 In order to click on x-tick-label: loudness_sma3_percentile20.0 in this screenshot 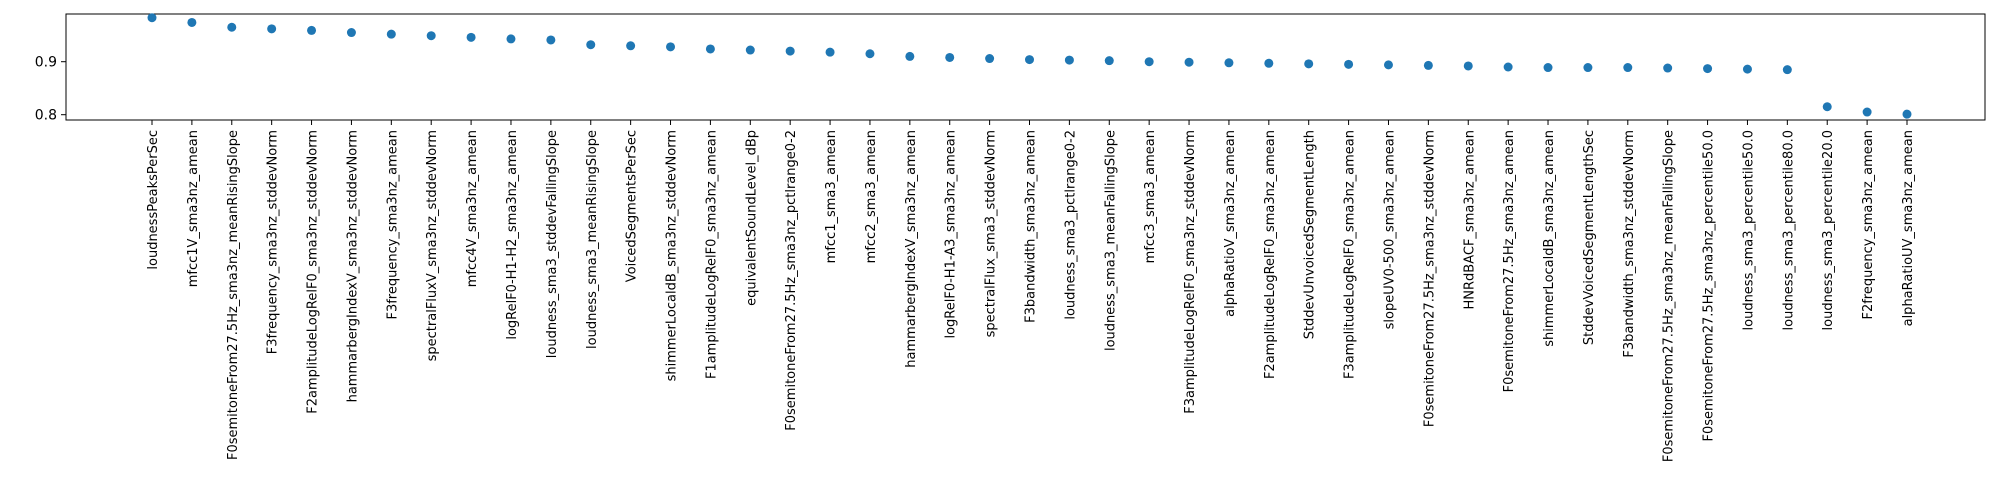, I will do `click(1828, 230)`.